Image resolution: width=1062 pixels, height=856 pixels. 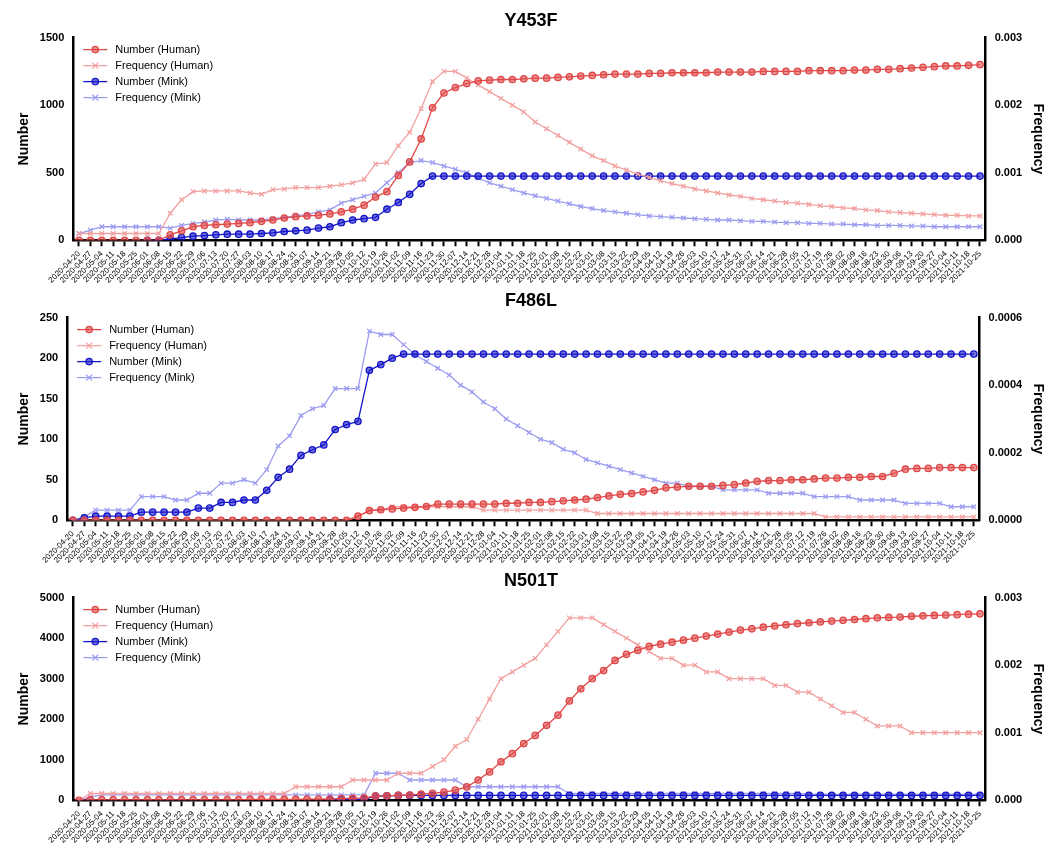 What do you see at coordinates (1005, 451) in the screenshot?
I see `y2-tick-label: 0.0002` at bounding box center [1005, 451].